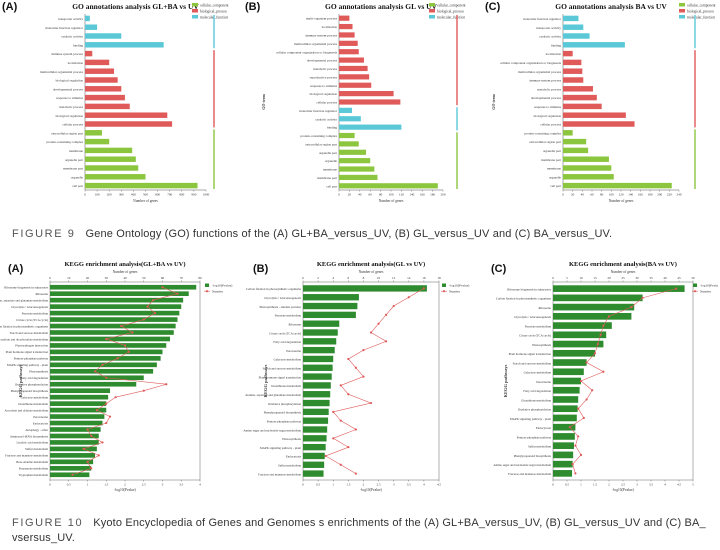 The image size is (720, 550). What do you see at coordinates (360, 195) in the screenshot?
I see `x-tick-label: 40` at bounding box center [360, 195].